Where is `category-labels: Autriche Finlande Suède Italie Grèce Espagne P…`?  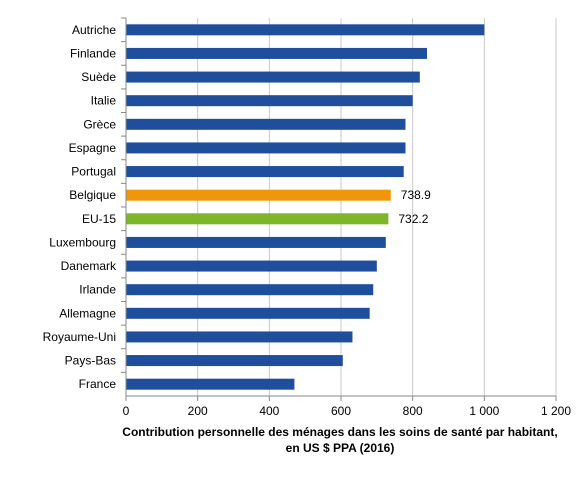 category-labels: Autriche Finlande Suède Italie Grèce Espagne P… is located at coordinates (80, 207).